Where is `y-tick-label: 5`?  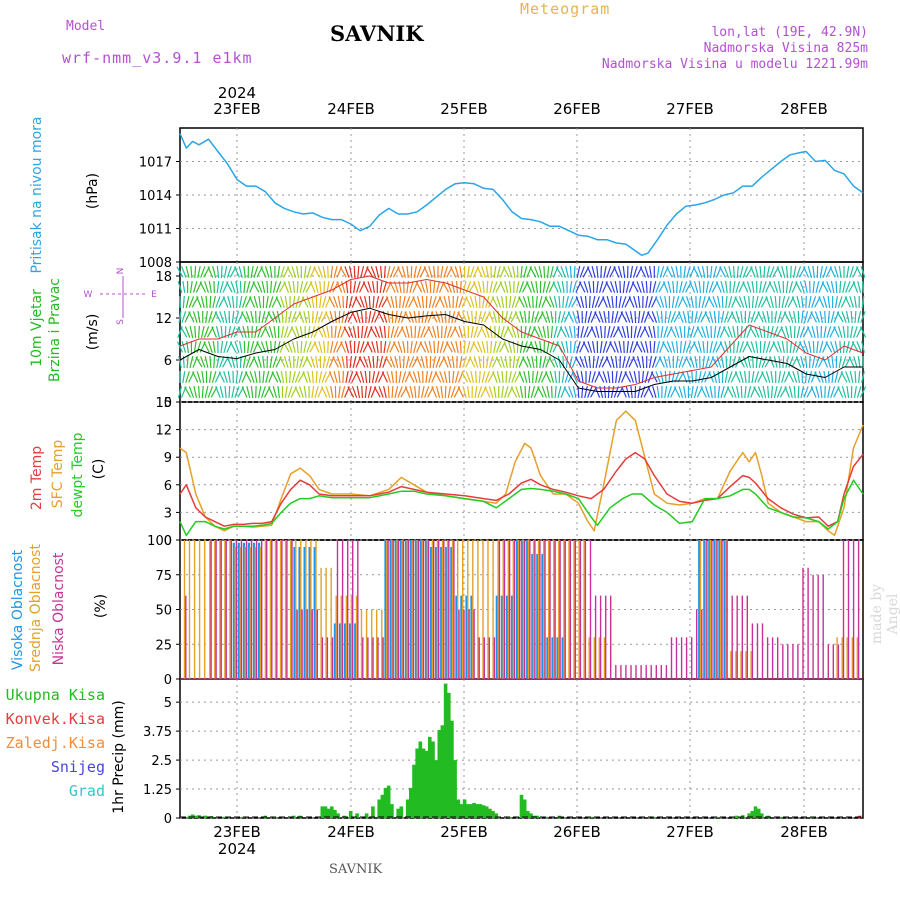
y-tick-label: 5 is located at coordinates (168, 703).